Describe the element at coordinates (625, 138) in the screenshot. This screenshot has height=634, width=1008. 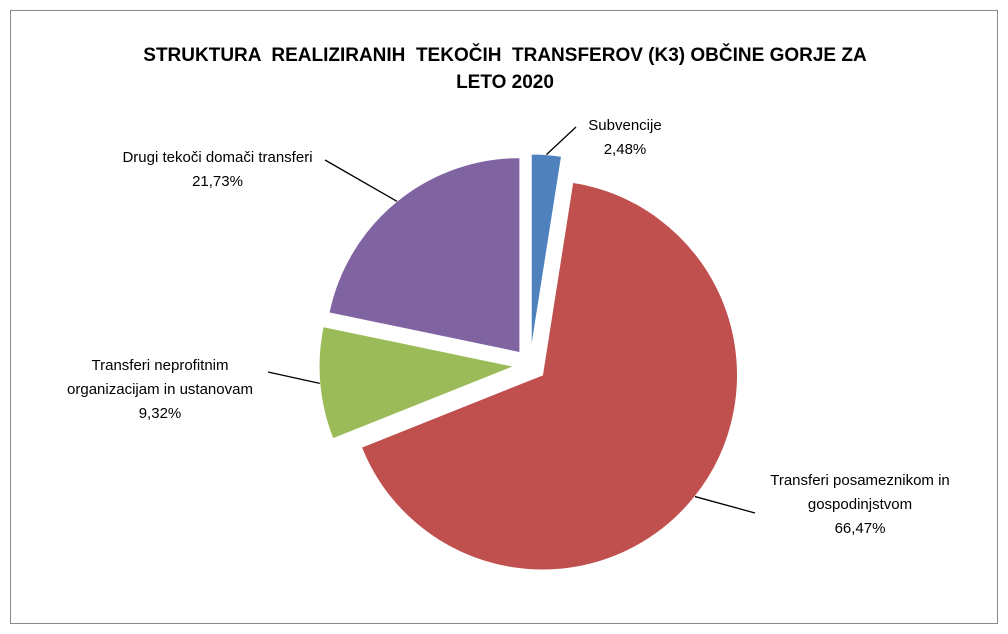
I see `data-label: Subvencije 2,48%` at that location.